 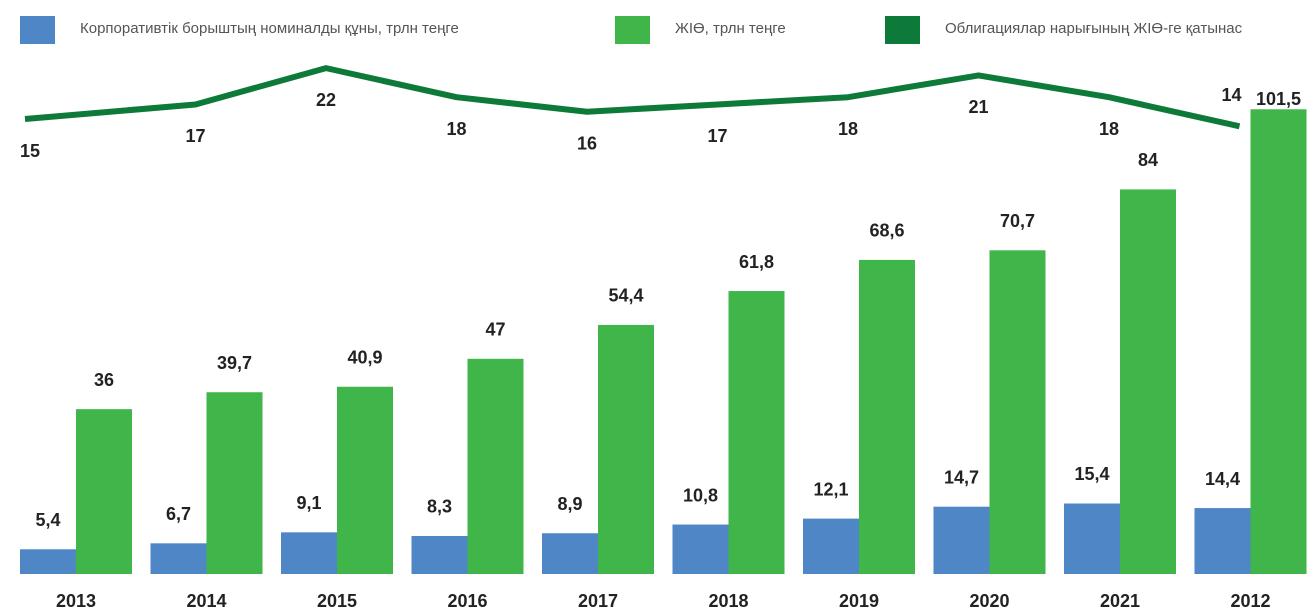 What do you see at coordinates (326, 100) in the screenshot?
I see `value-label: 22` at bounding box center [326, 100].